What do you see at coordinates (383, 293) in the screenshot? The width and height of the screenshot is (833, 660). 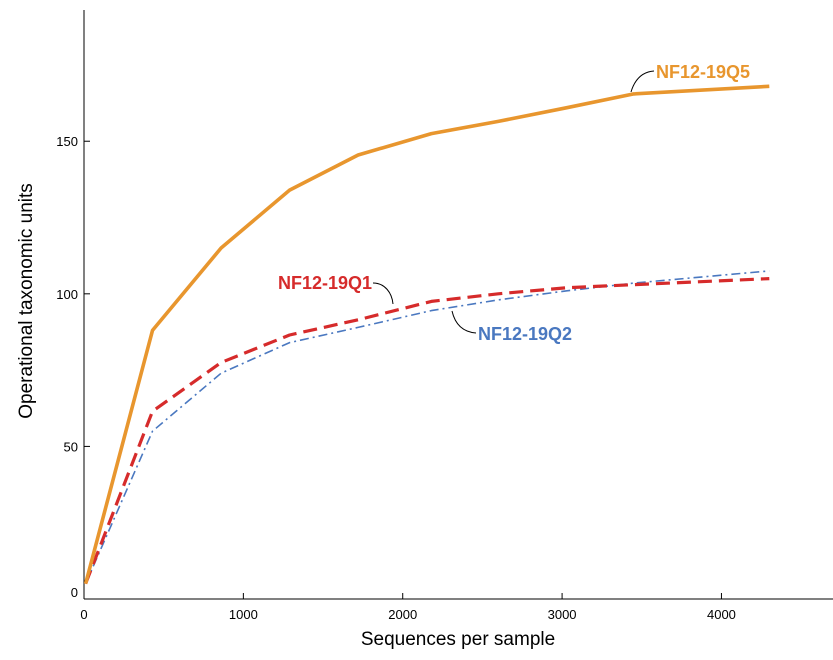 I see `leader-q1` at bounding box center [383, 293].